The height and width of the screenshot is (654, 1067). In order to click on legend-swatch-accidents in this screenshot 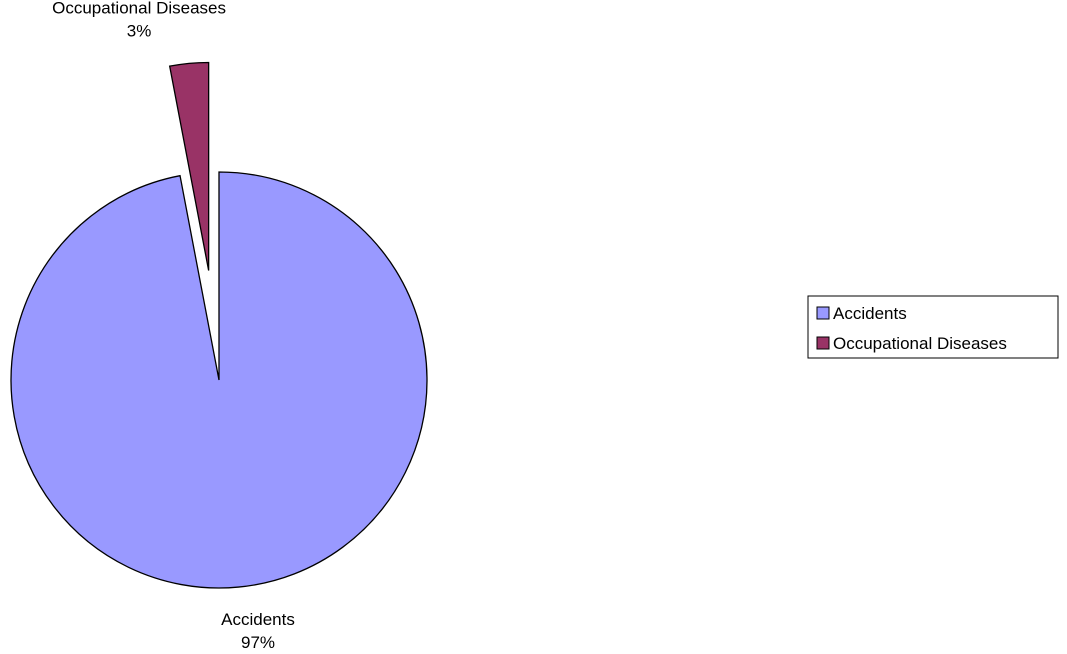, I will do `click(823, 313)`.